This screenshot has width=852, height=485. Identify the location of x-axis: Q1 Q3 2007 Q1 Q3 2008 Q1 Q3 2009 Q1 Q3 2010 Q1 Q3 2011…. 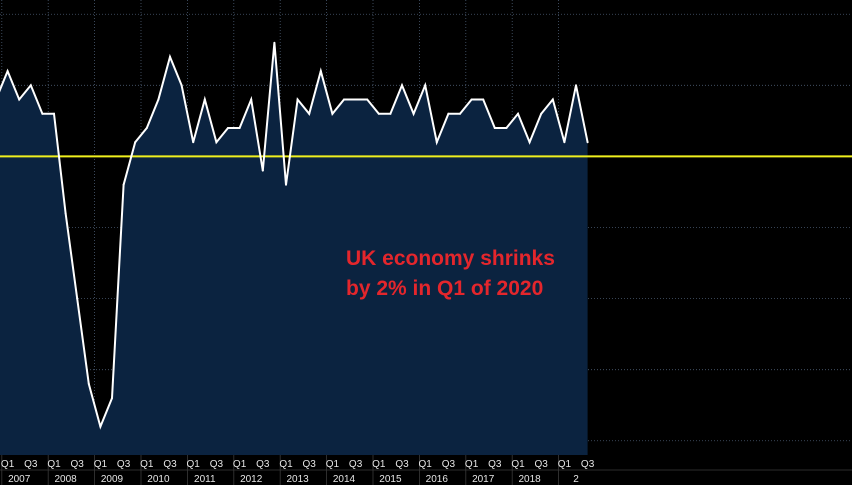
(426, 470).